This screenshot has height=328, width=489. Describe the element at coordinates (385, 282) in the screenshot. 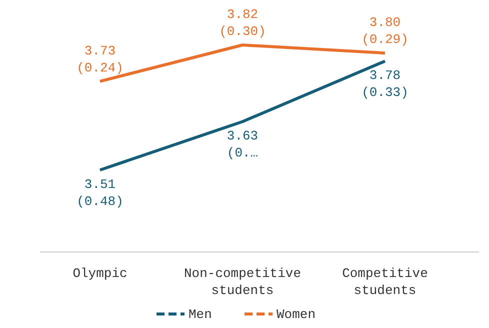

I see `x-tick-label: Competitive students` at that location.